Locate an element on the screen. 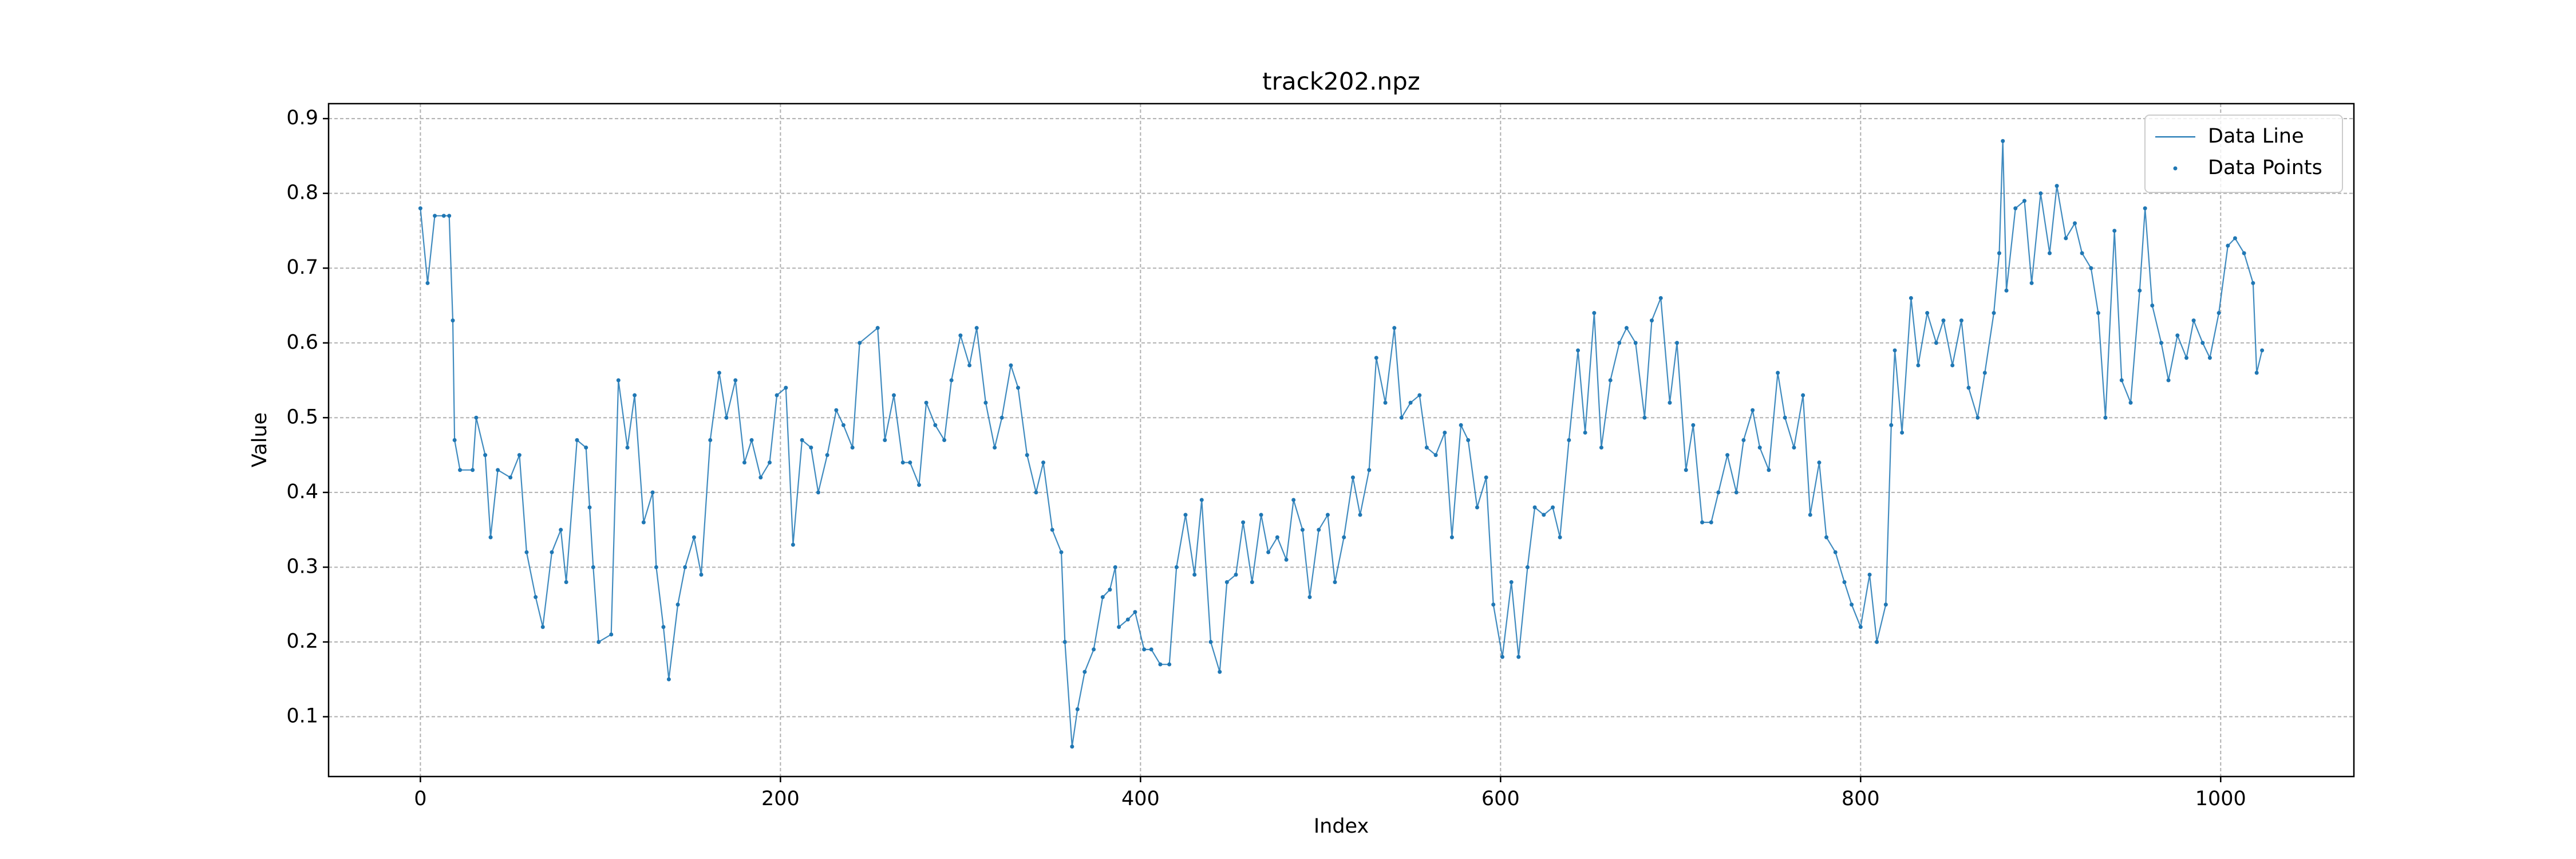 This screenshot has width=2576, height=859. x-tick-label: 200 is located at coordinates (780, 798).